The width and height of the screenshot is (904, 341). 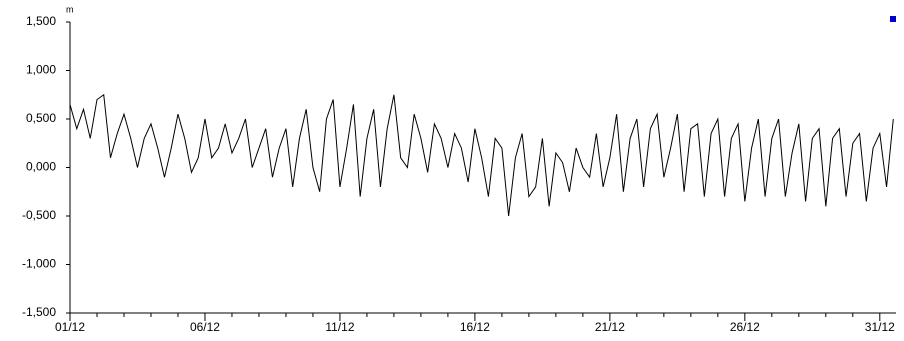 I want to click on y-tick-label: -1,000, so click(x=39, y=264).